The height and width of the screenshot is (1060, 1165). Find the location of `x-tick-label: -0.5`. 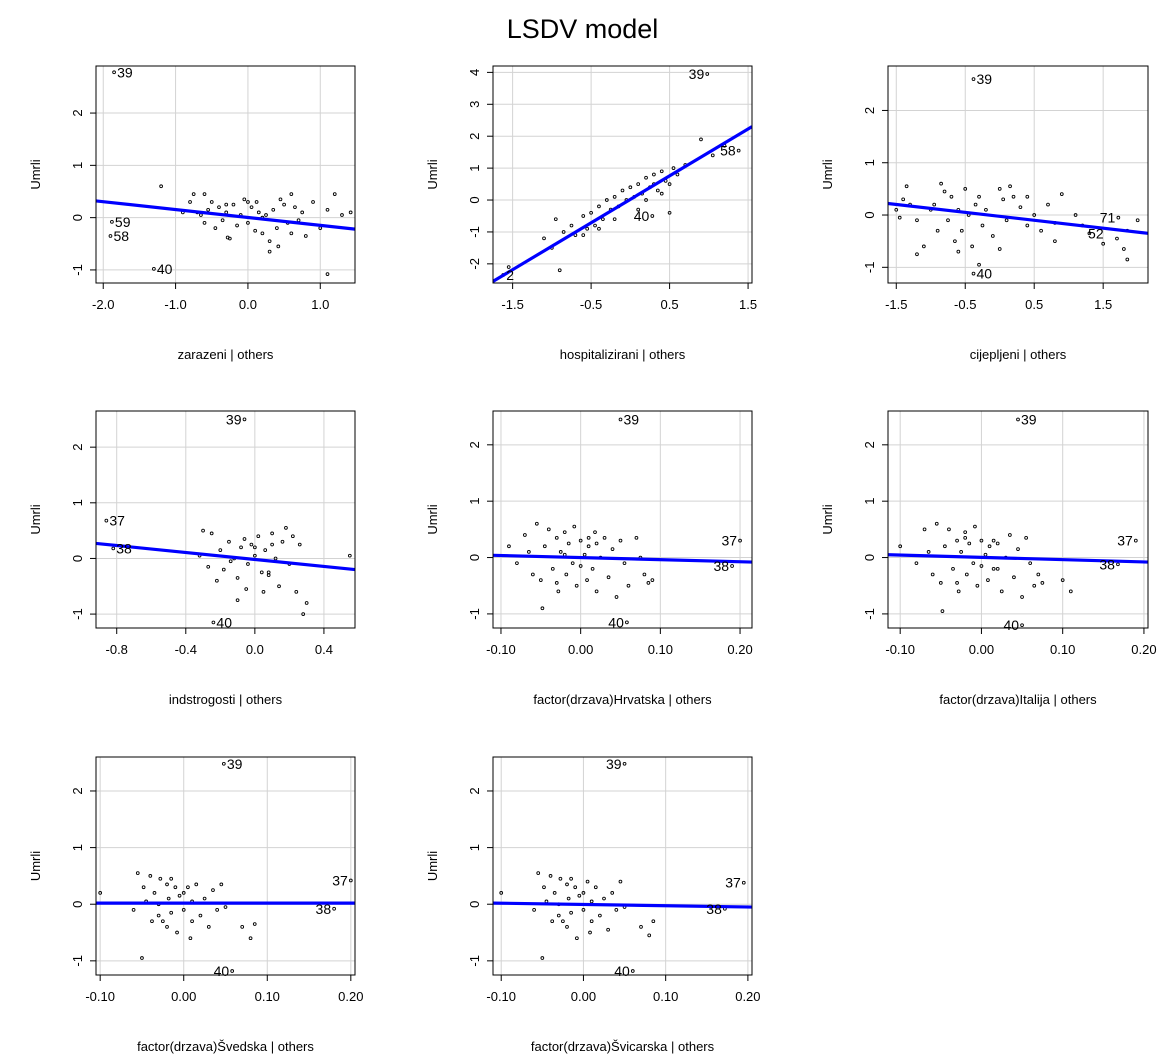

x-tick-label: -0.5 is located at coordinates (591, 304).